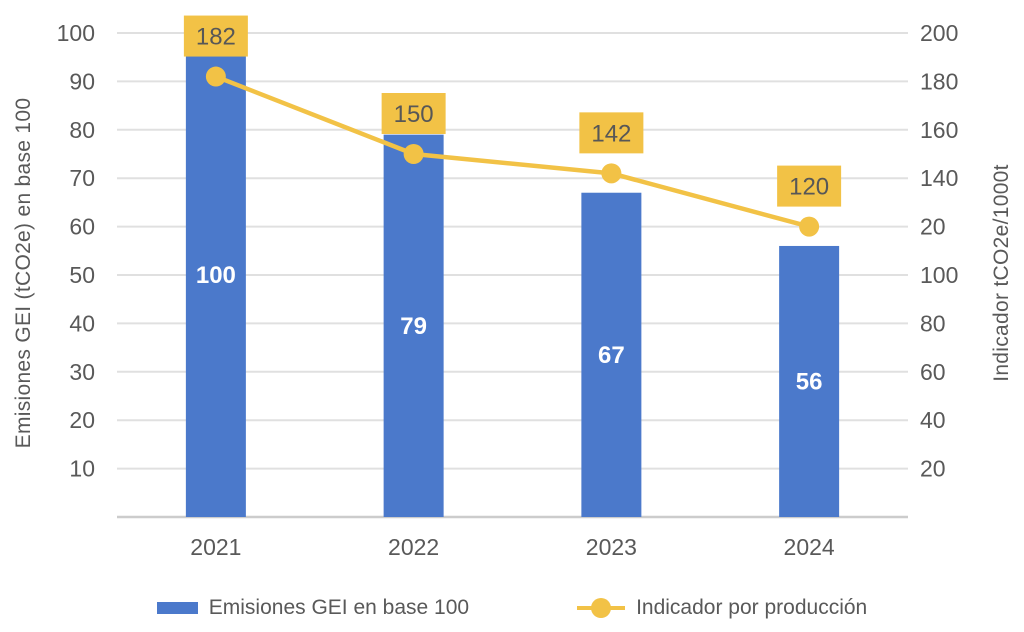 This screenshot has height=632, width=1024. Describe the element at coordinates (939, 130) in the screenshot. I see `y-axis-tick-label-right: 160` at that location.